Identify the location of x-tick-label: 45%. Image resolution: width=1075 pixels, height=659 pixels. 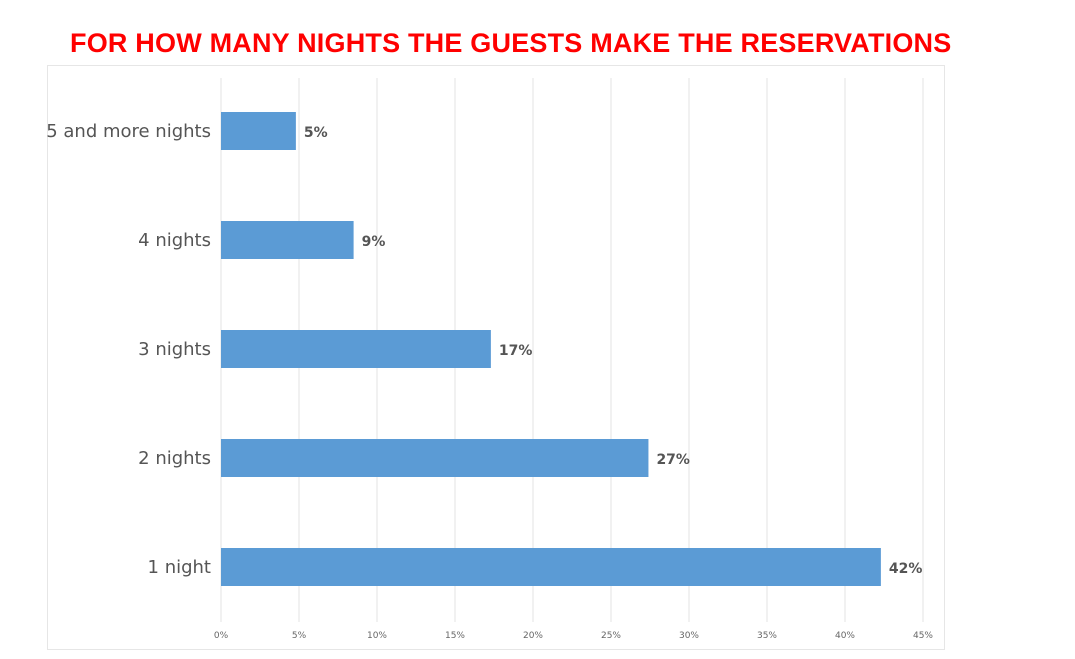
(923, 636).